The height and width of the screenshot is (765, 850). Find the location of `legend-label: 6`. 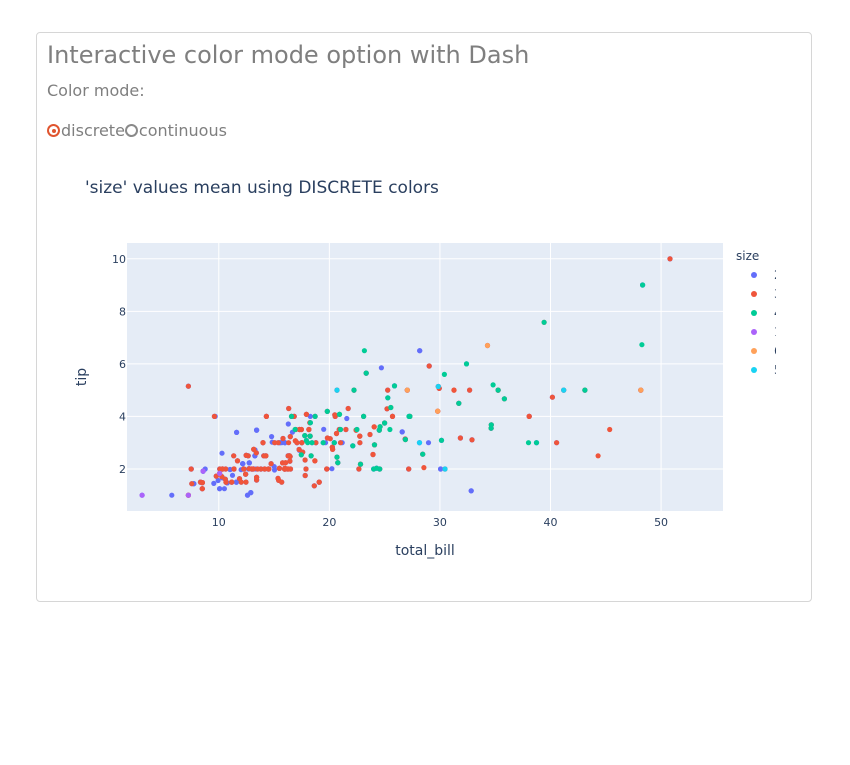

legend-label: 6 is located at coordinates (775, 351).